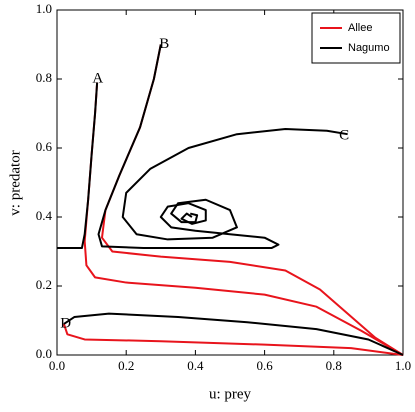 This screenshot has width=415, height=412. What do you see at coordinates (44, 215) in the screenshot?
I see `y-tick-label: 0.4` at bounding box center [44, 215].